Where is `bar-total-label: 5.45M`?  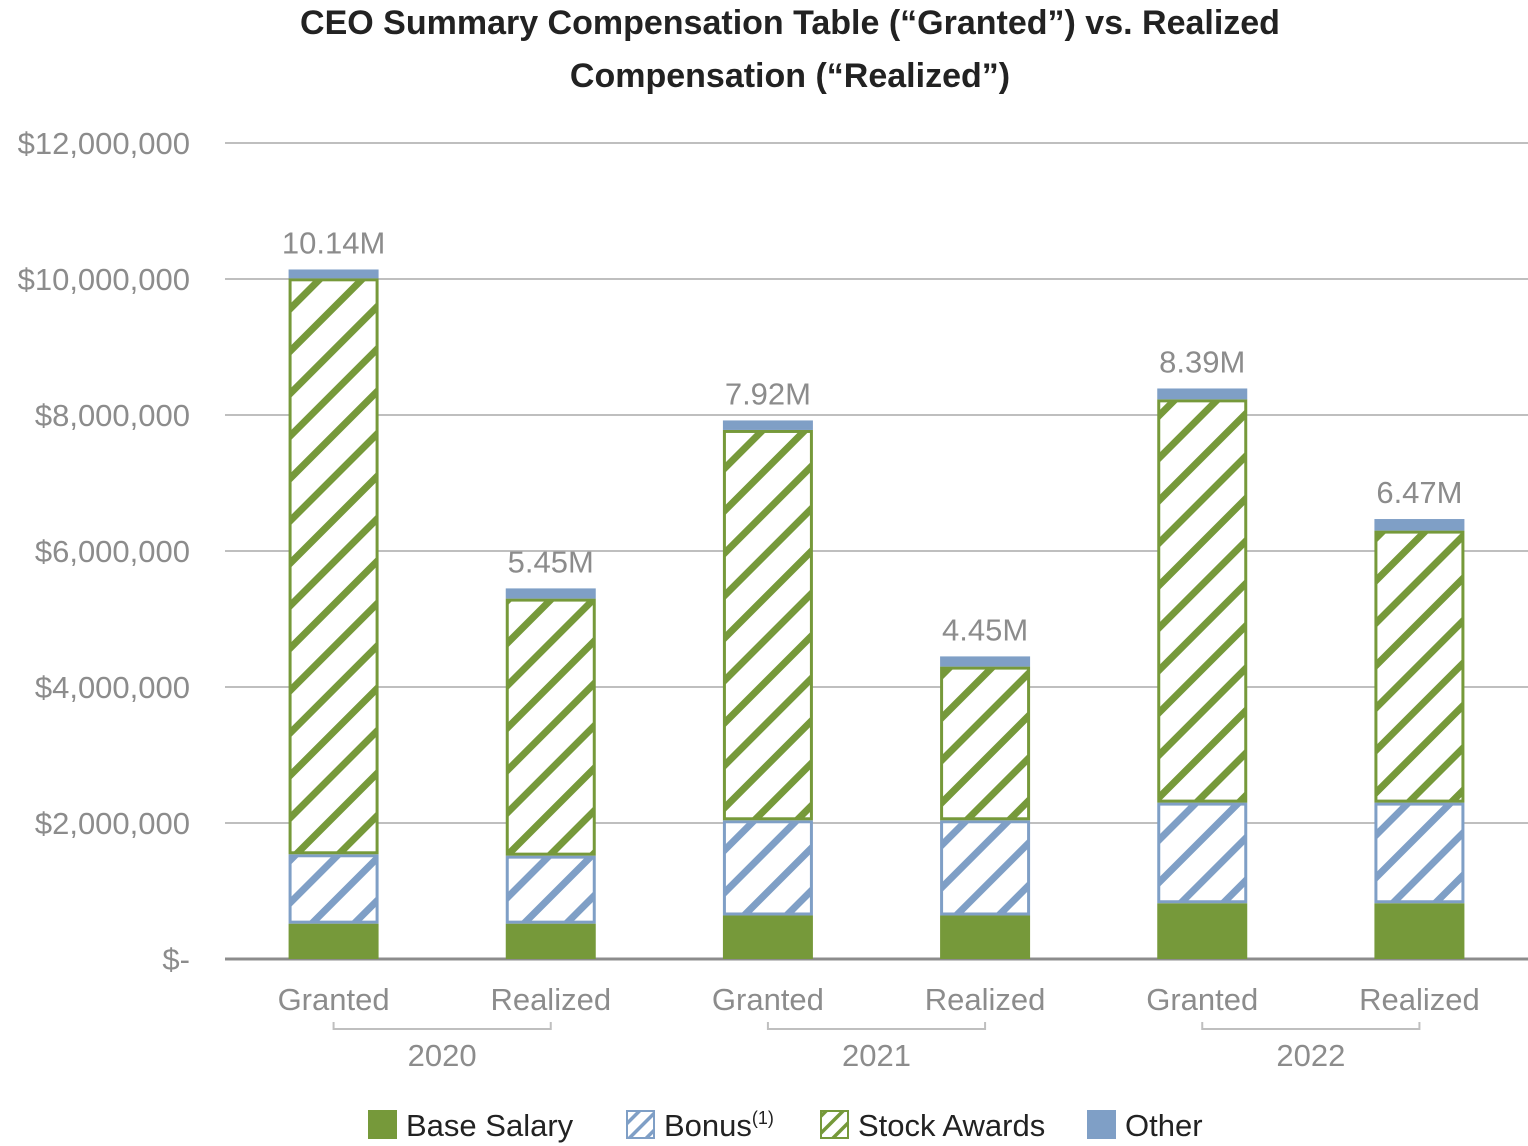
bar-total-label: 5.45M is located at coordinates (551, 561).